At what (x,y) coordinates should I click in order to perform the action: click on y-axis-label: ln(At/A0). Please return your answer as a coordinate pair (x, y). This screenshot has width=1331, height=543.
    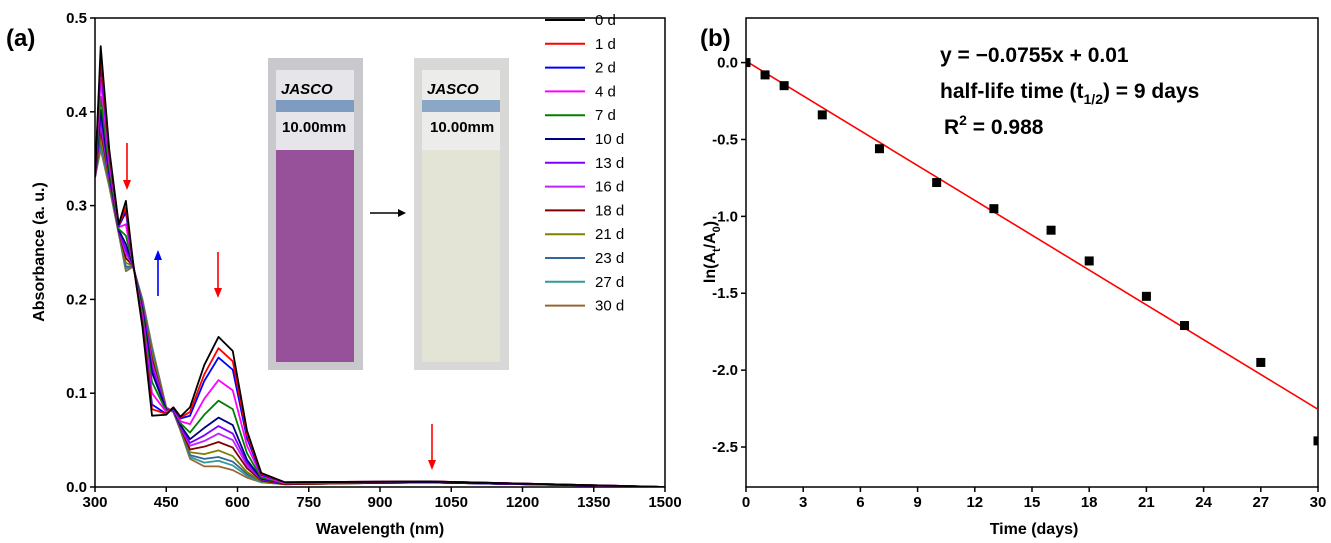
    Looking at the image, I should click on (712, 252).